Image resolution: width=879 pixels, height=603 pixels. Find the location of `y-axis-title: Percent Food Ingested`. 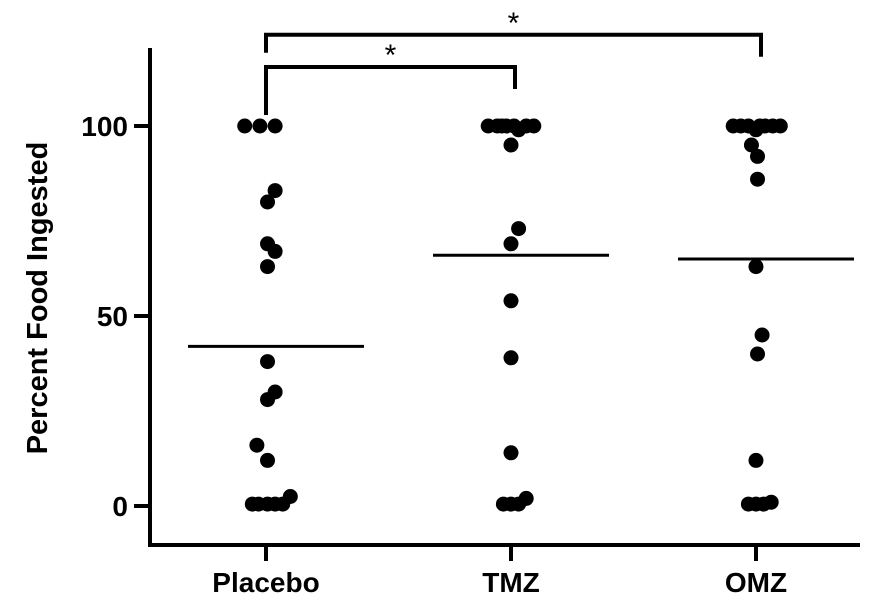

y-axis-title: Percent Food Ingested is located at coordinates (38, 298).